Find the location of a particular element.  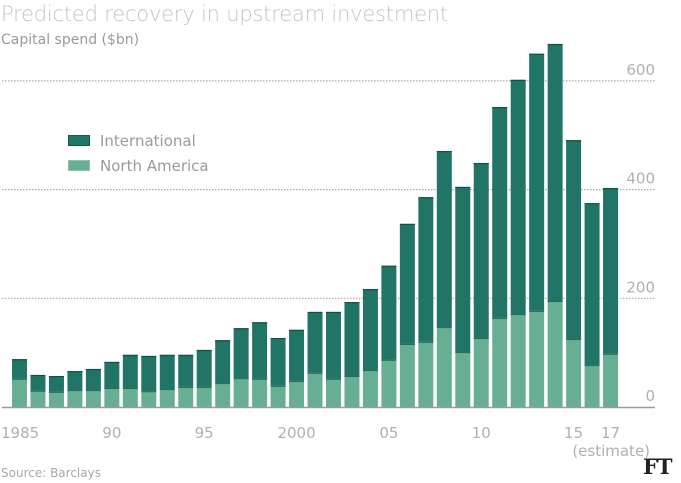

source-note: Source: Barclays is located at coordinates (51, 473).